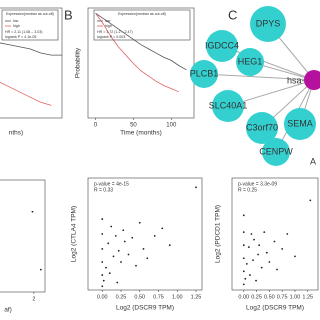 The image size is (320, 320). I want to click on x-tick-label: 100, so click(171, 126).